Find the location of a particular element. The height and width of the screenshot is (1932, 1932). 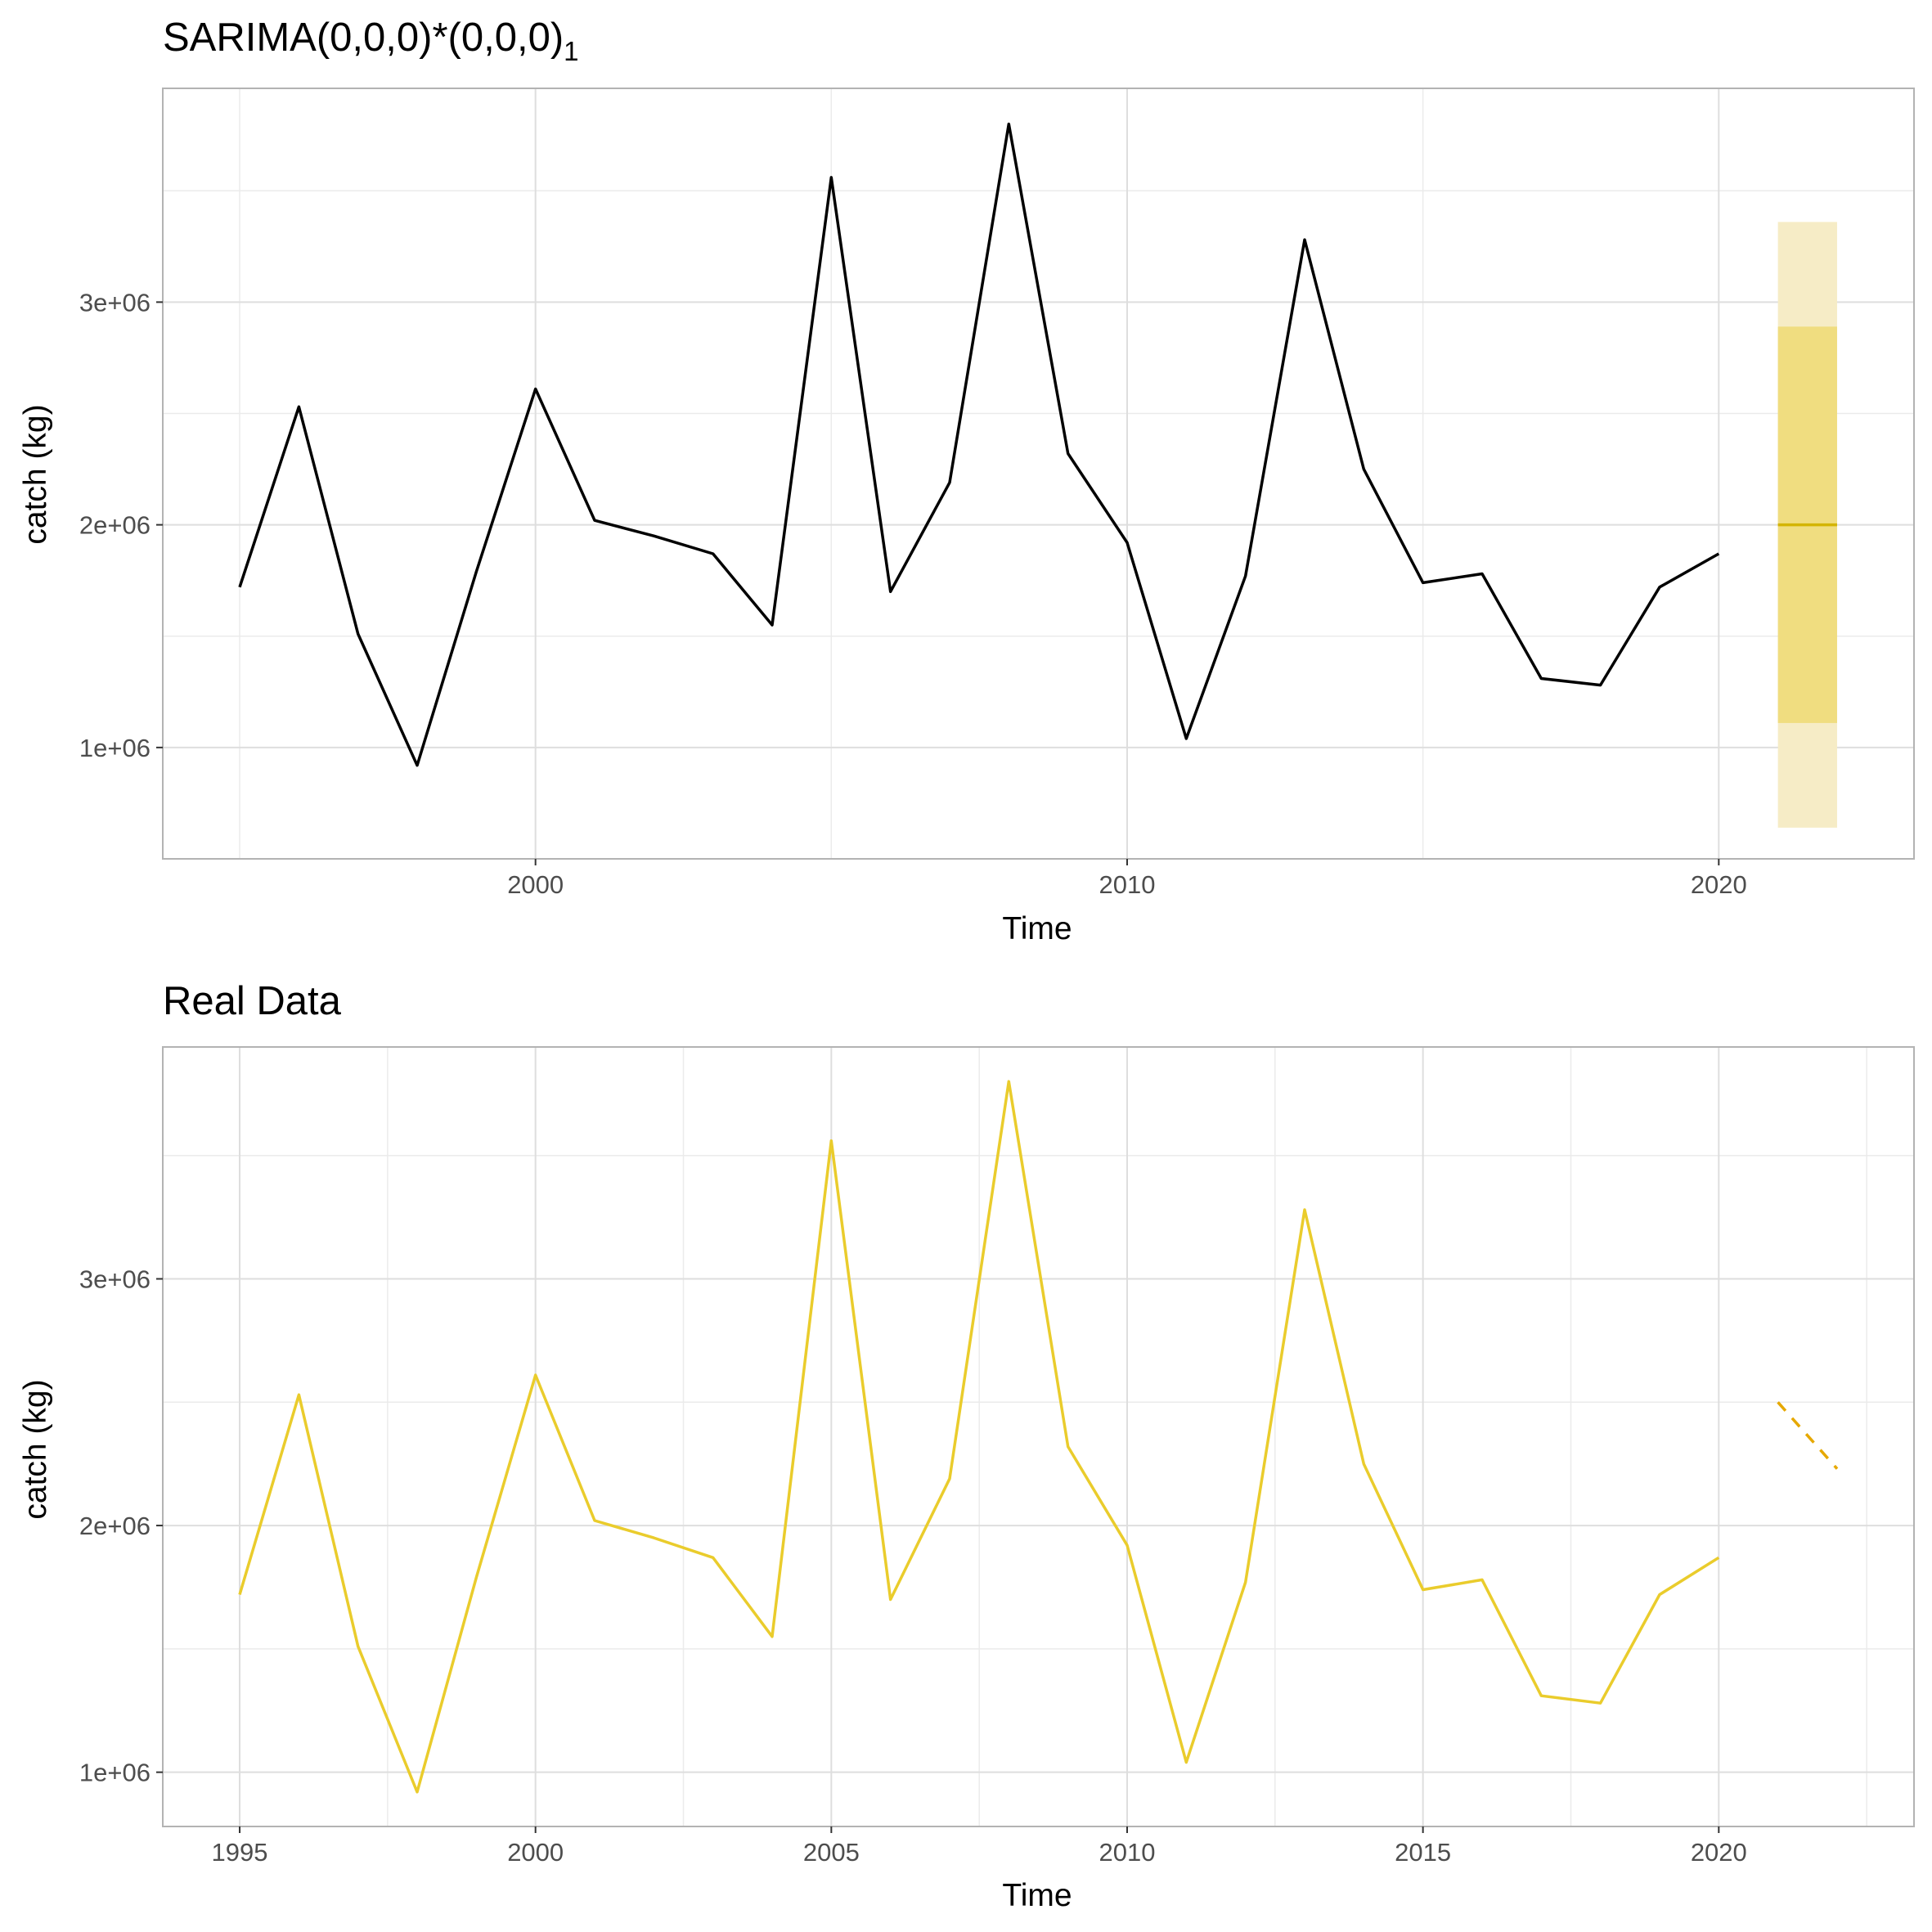

real-data-y-tick-label: 3e+06 is located at coordinates (115, 1279).